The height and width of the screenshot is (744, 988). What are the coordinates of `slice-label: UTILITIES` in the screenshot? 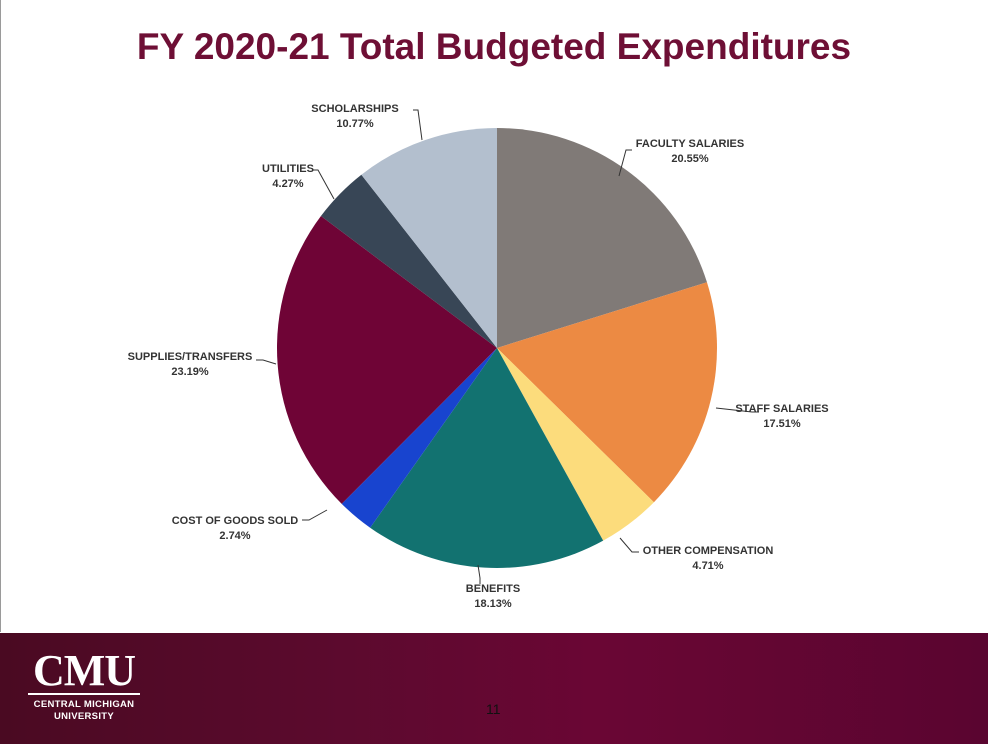 It's located at (288, 169).